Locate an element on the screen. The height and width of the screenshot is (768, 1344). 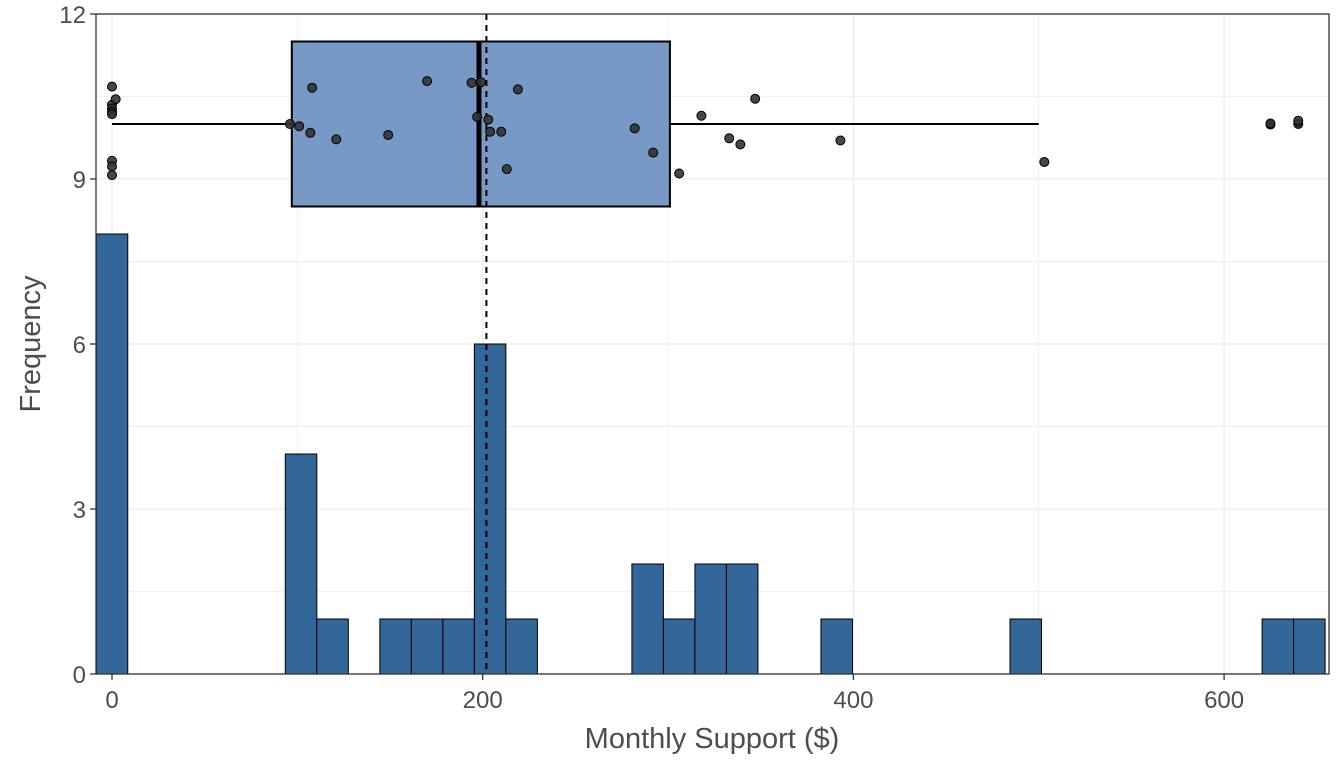
x-tick-label: 600 is located at coordinates (1224, 700).